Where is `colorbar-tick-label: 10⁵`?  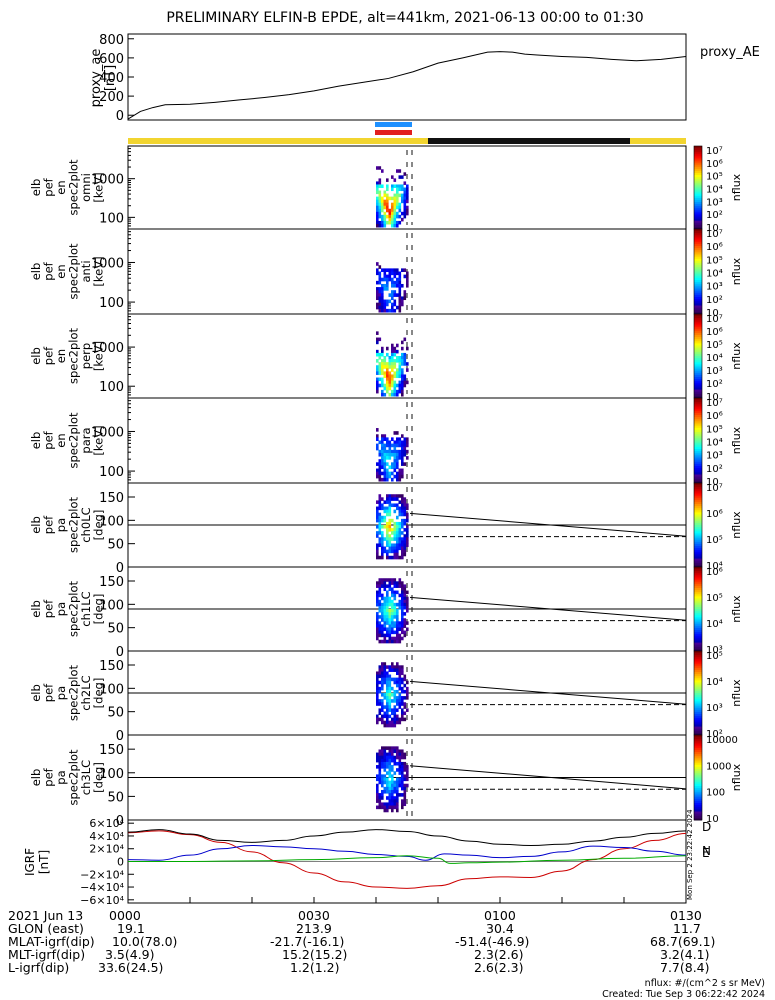
colorbar-tick-label: 10⁵ is located at coordinates (714, 260).